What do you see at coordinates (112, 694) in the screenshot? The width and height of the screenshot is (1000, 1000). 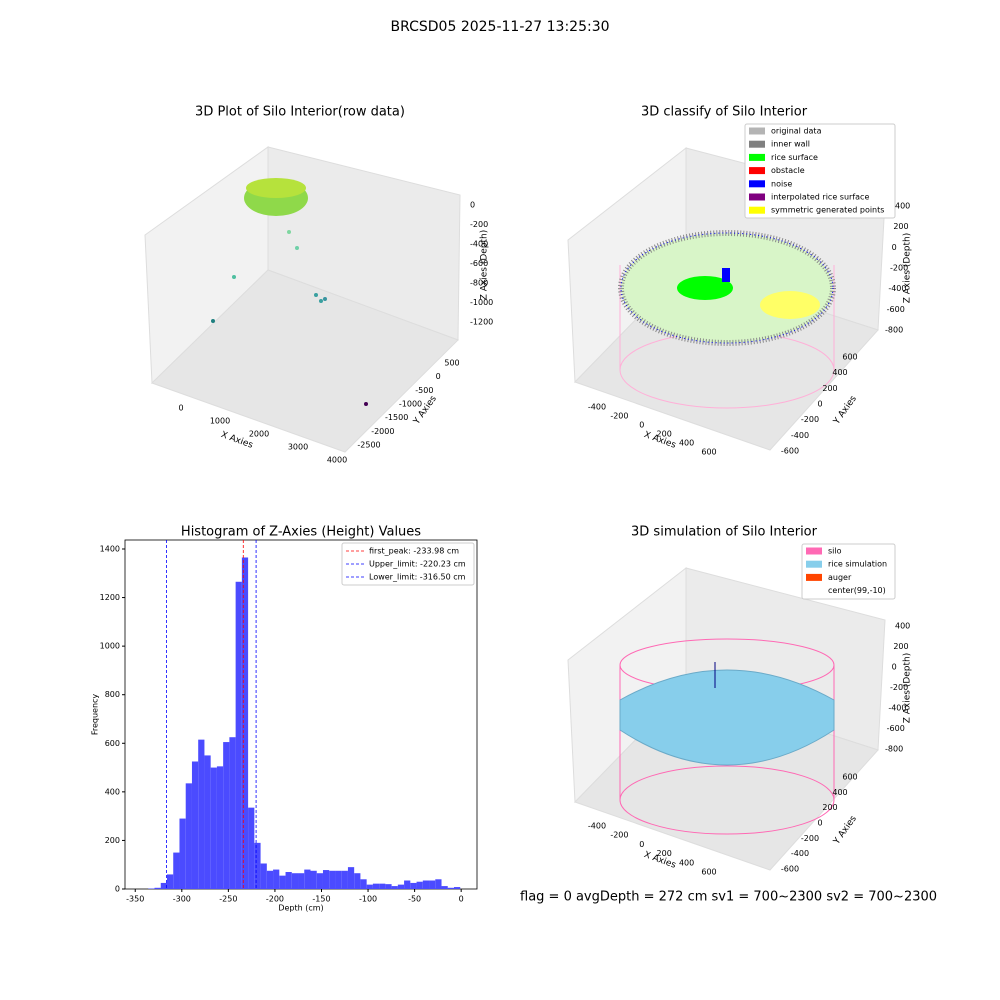 I see `y-tick-label: 800` at bounding box center [112, 694].